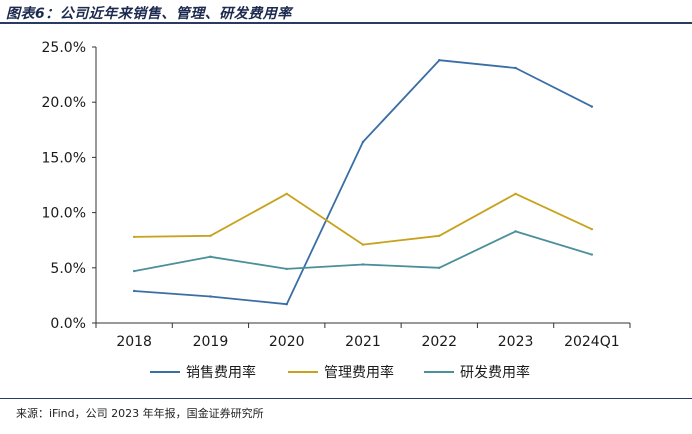  Describe the element at coordinates (346, 23) in the screenshot. I see `title-rule` at that location.